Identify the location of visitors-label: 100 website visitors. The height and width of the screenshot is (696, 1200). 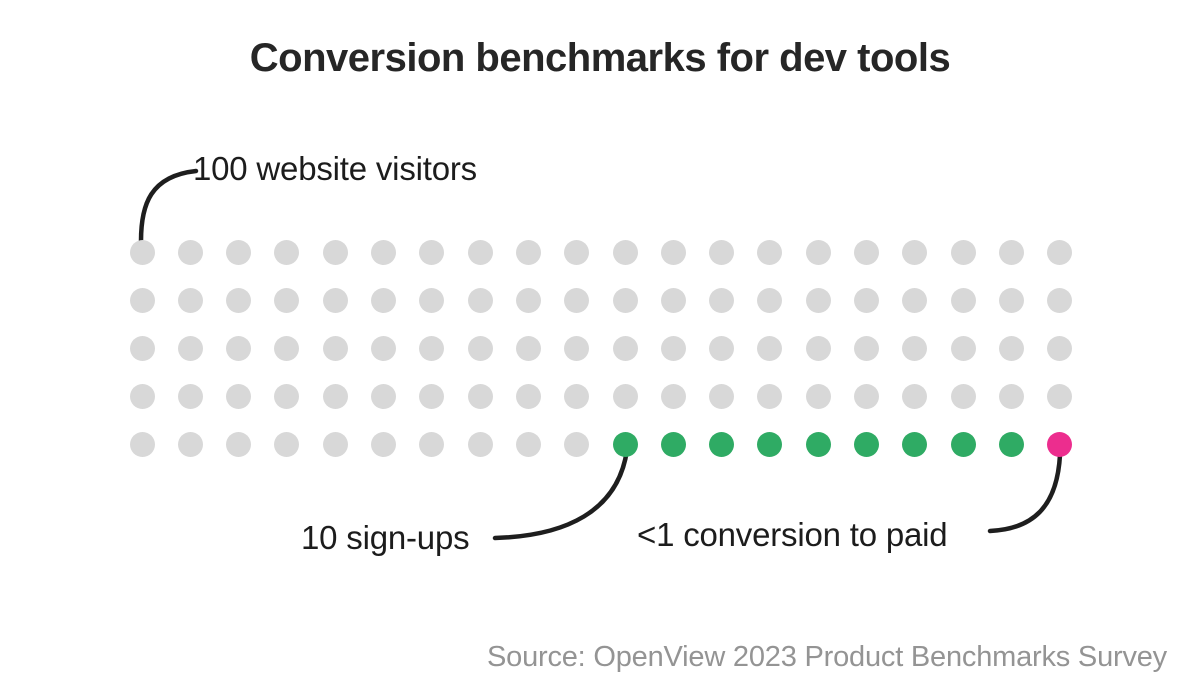
(335, 168).